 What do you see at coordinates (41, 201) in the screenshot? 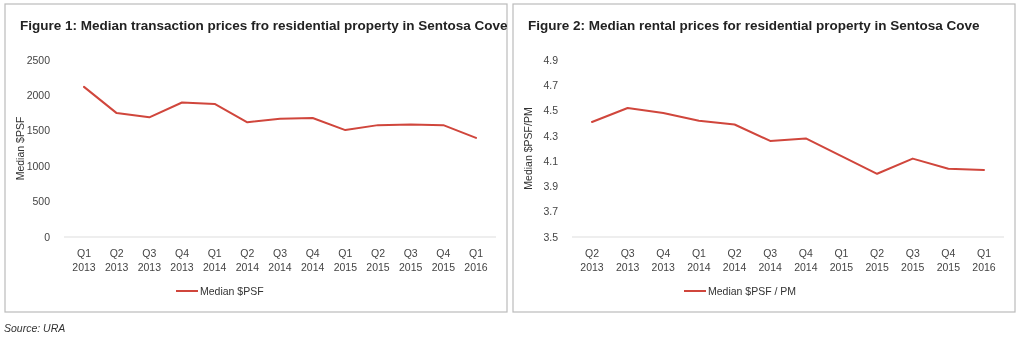
I see `y-tick-label: 500` at bounding box center [41, 201].